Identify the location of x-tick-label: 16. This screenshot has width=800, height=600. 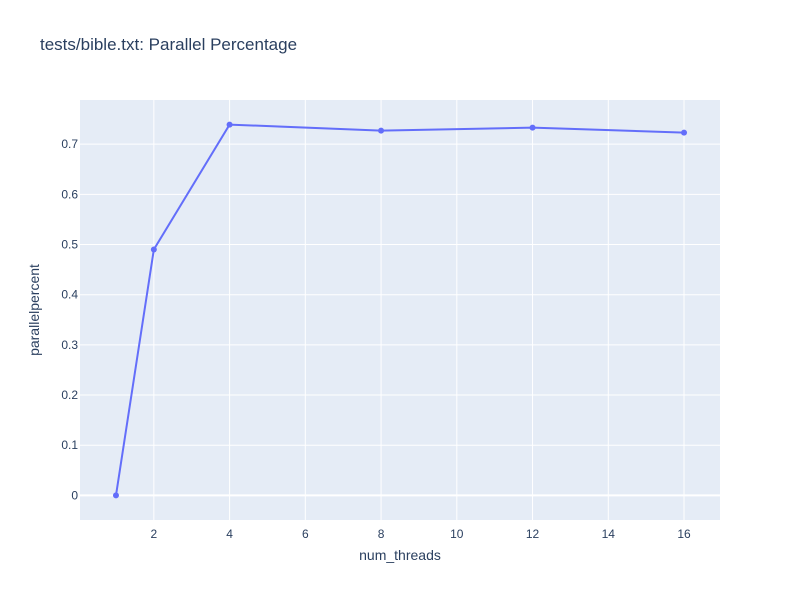
(684, 534).